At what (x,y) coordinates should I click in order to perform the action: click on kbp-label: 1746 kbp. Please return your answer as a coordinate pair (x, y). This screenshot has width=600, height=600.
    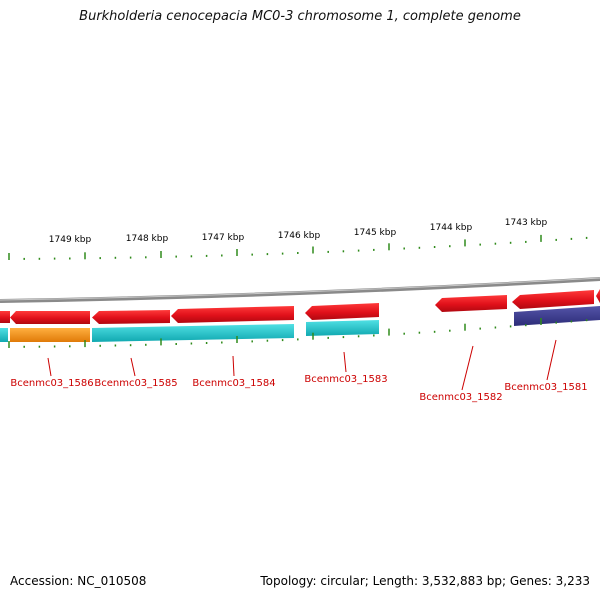
    Looking at the image, I should click on (299, 236).